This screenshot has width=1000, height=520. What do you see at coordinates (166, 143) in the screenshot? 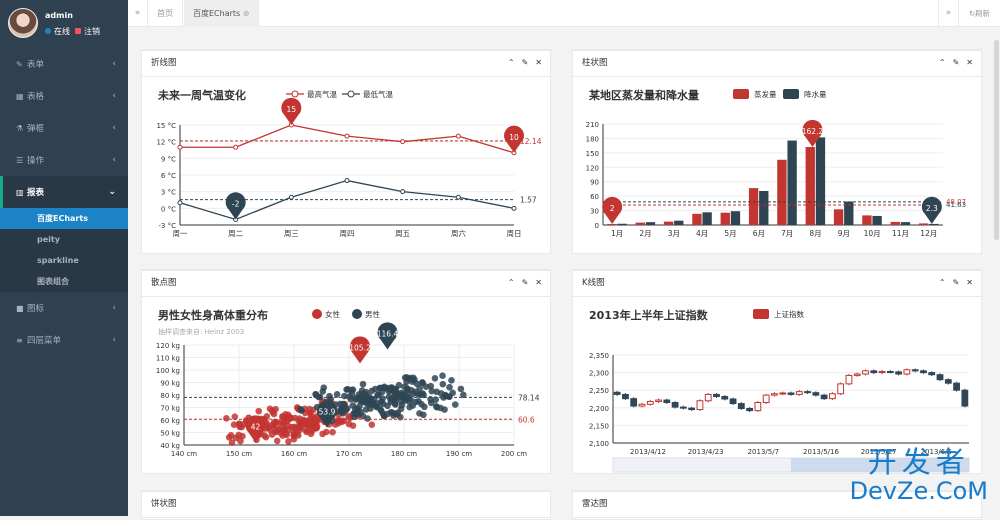
I see `y-tick-label: 12 °C` at bounding box center [166, 143].